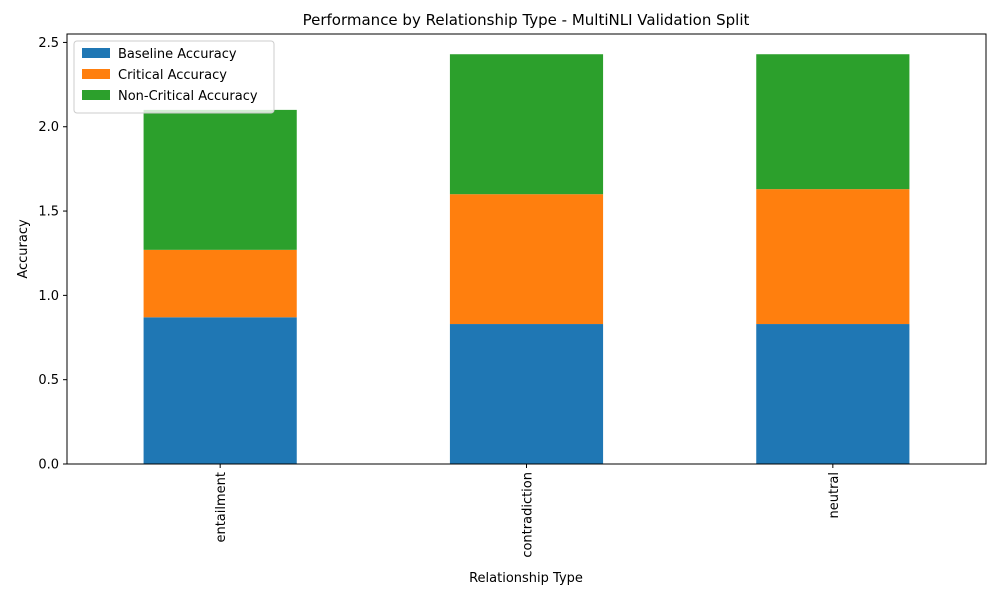 Image resolution: width=1000 pixels, height=600 pixels. Describe the element at coordinates (221, 507) in the screenshot. I see `x-tick-label: entailment` at that location.